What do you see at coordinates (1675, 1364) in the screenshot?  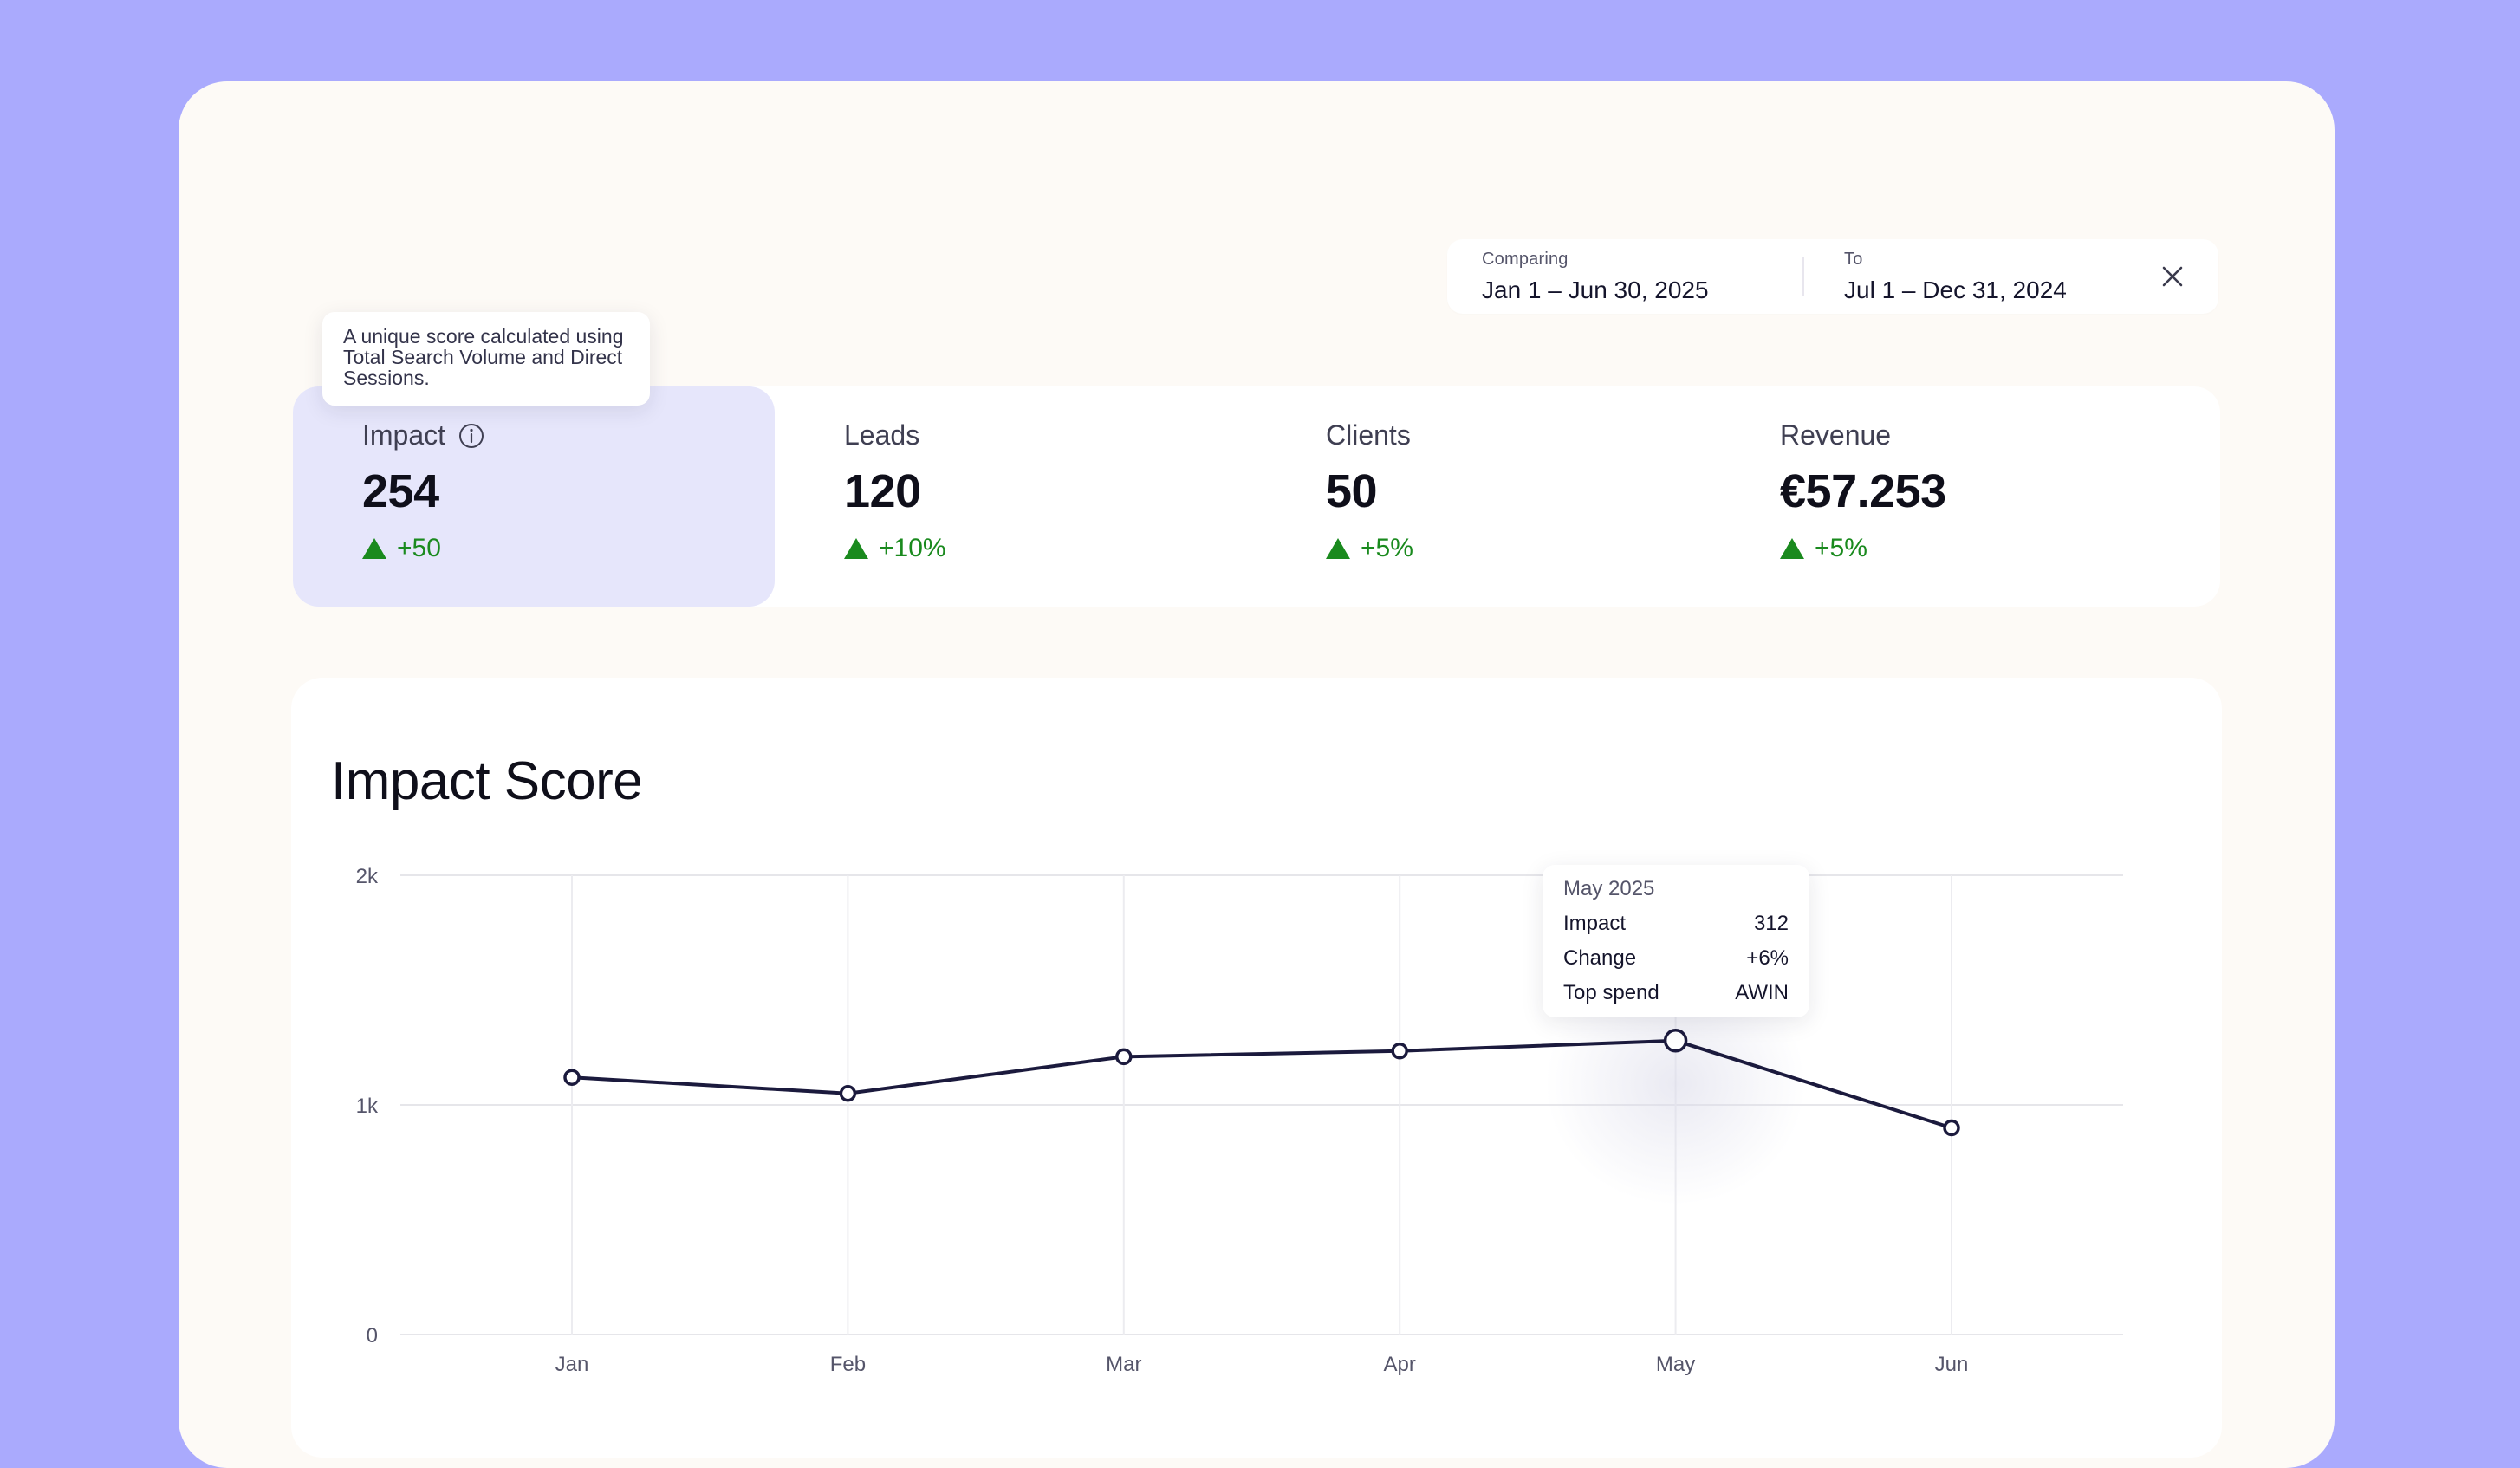 I see `x-tick-label: May` at bounding box center [1675, 1364].